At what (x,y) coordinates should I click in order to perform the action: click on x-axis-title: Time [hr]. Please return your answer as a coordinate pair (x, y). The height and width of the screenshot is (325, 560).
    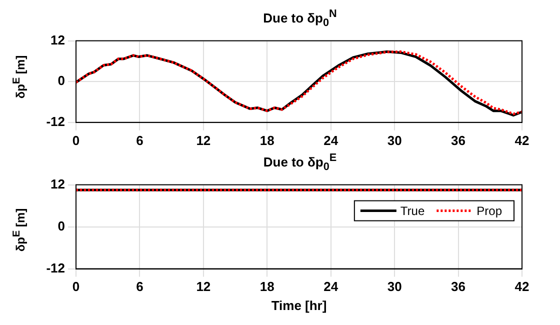
    Looking at the image, I should click on (299, 305).